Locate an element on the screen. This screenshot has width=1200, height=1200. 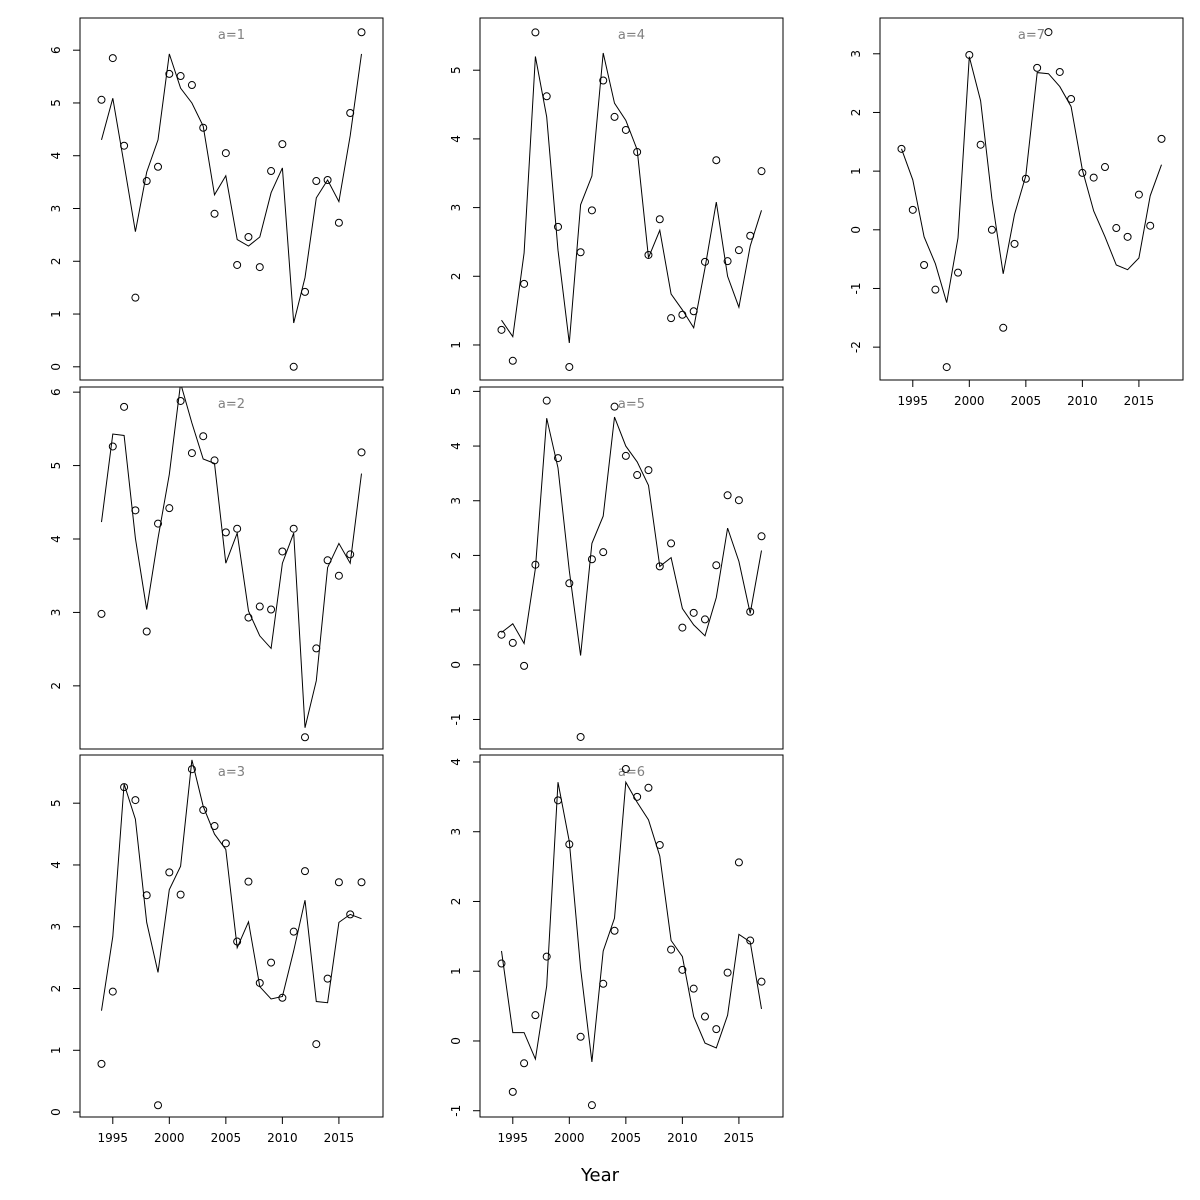
panel: a=4 1 2 3 4 5 is located at coordinates (616, 199).